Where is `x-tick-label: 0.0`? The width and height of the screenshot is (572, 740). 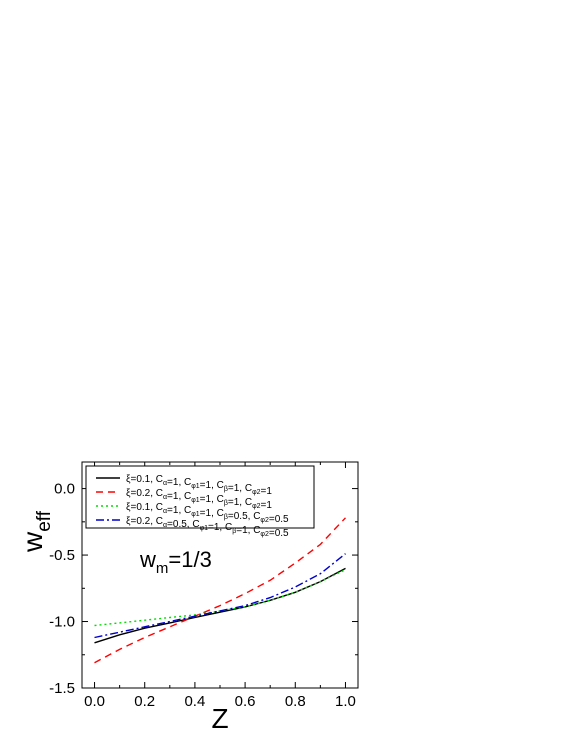 x-tick-label: 0.0 is located at coordinates (94, 701).